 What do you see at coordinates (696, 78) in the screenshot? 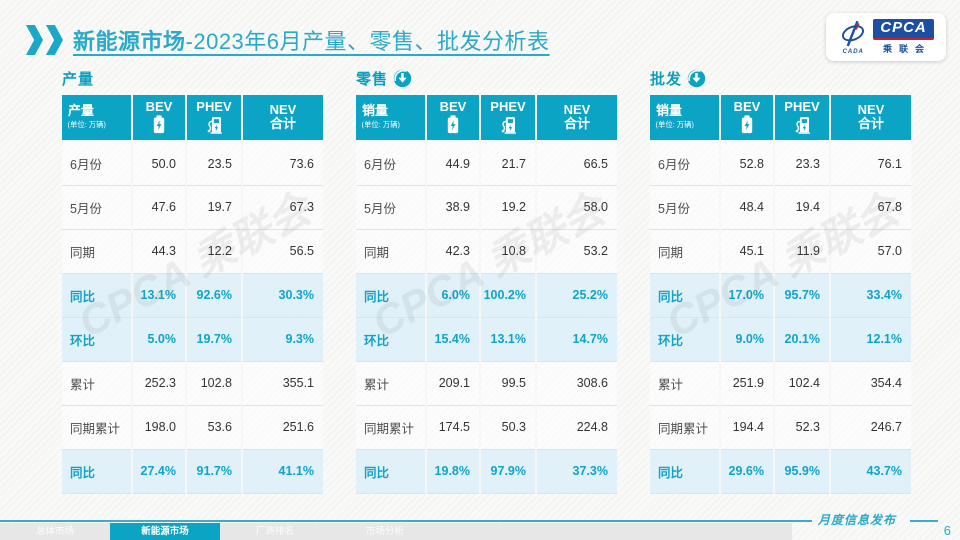
I see `arrow-down-circle-icon` at bounding box center [696, 78].